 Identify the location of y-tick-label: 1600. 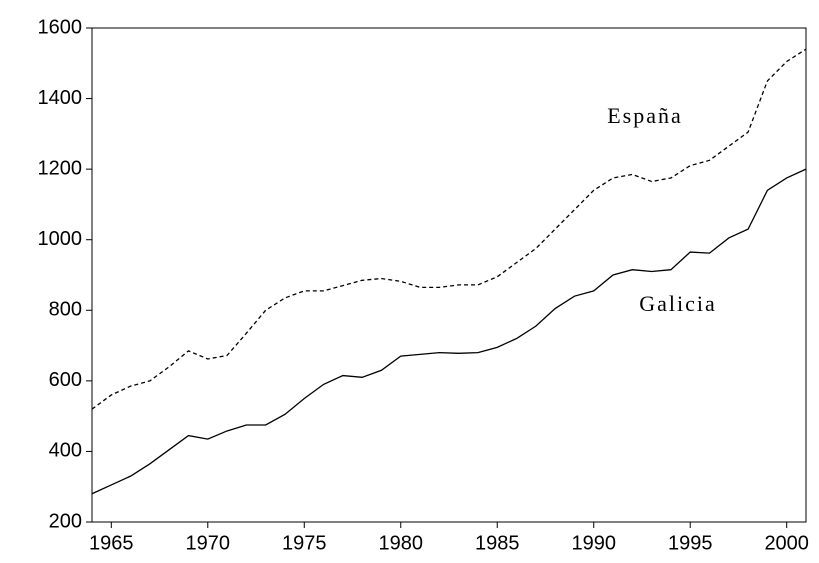
(60, 27).